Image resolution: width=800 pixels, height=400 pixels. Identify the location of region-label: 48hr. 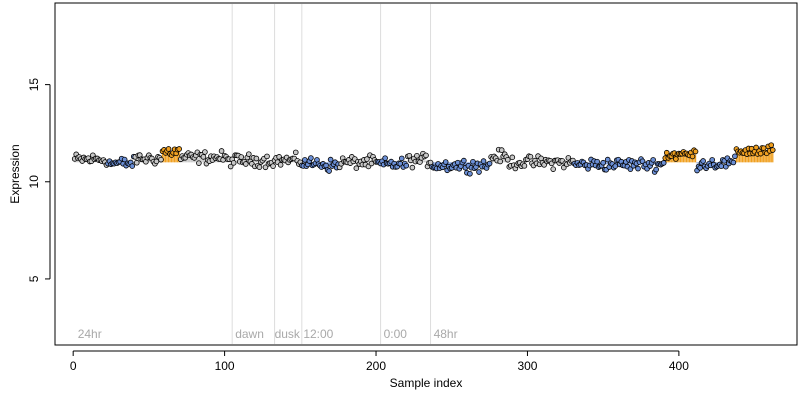
(446, 334).